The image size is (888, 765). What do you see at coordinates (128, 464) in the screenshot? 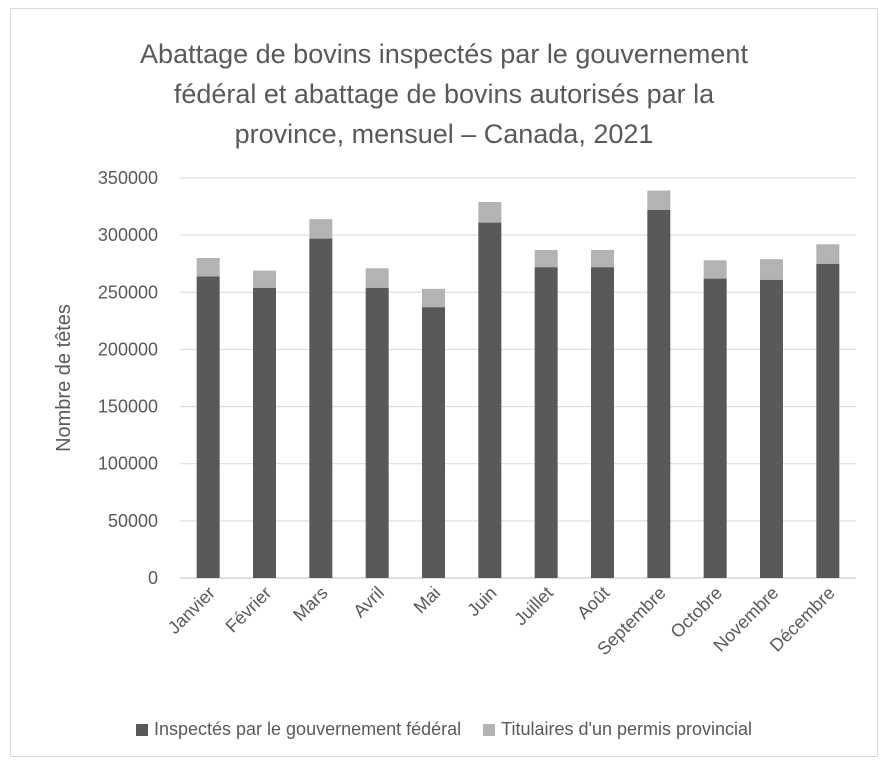
I see `y-tick-label: 100000` at bounding box center [128, 464].